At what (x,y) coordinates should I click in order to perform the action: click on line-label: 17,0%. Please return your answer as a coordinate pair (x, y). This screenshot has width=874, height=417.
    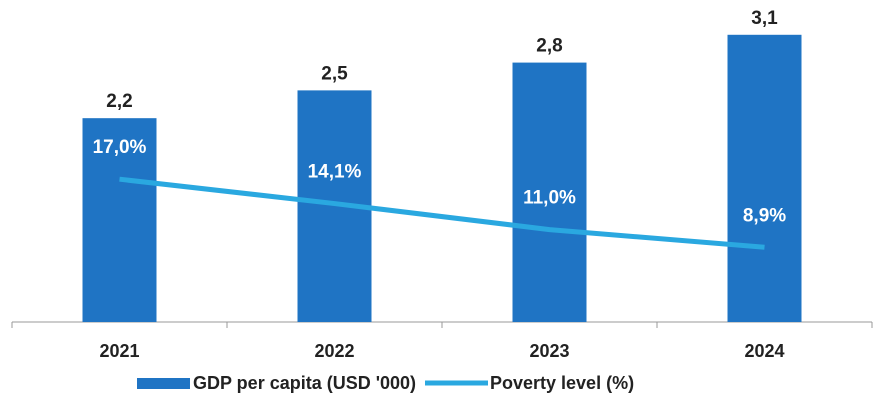
    Looking at the image, I should click on (120, 147).